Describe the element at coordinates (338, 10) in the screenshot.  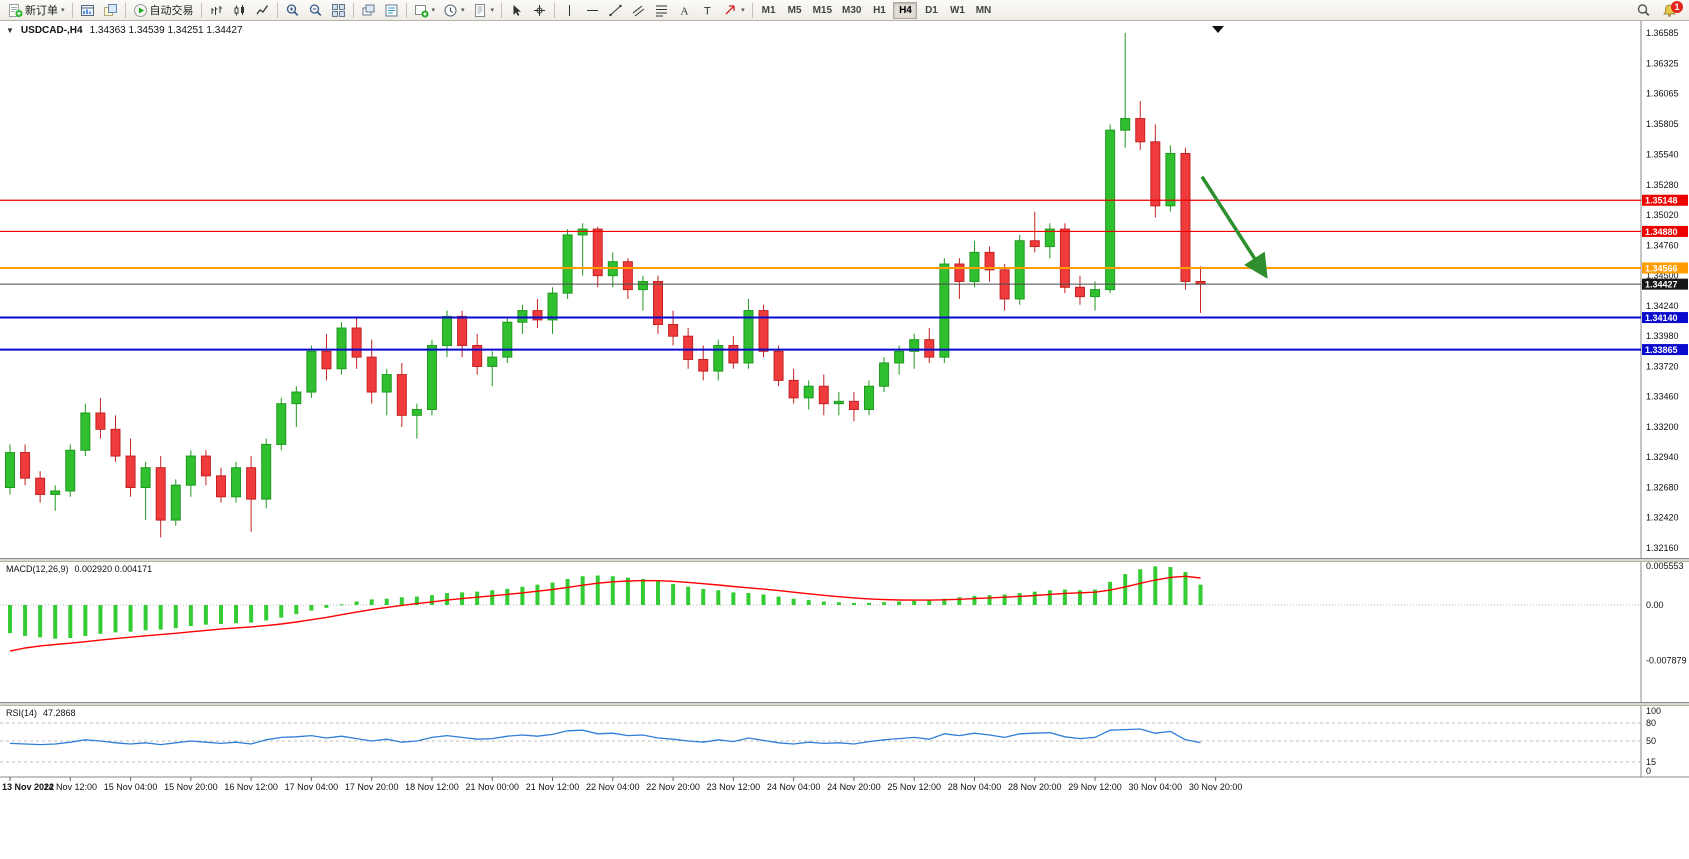
I see `tile-windows-button` at that location.